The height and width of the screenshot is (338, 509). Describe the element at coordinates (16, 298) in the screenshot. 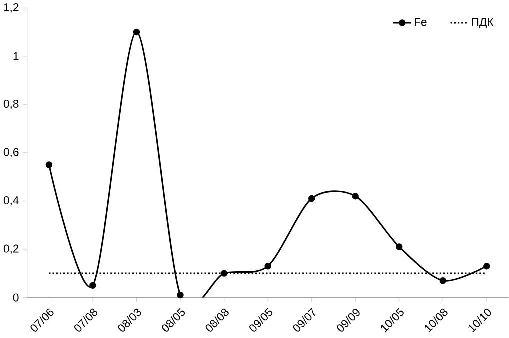

I see `y-tick-label: 0` at that location.